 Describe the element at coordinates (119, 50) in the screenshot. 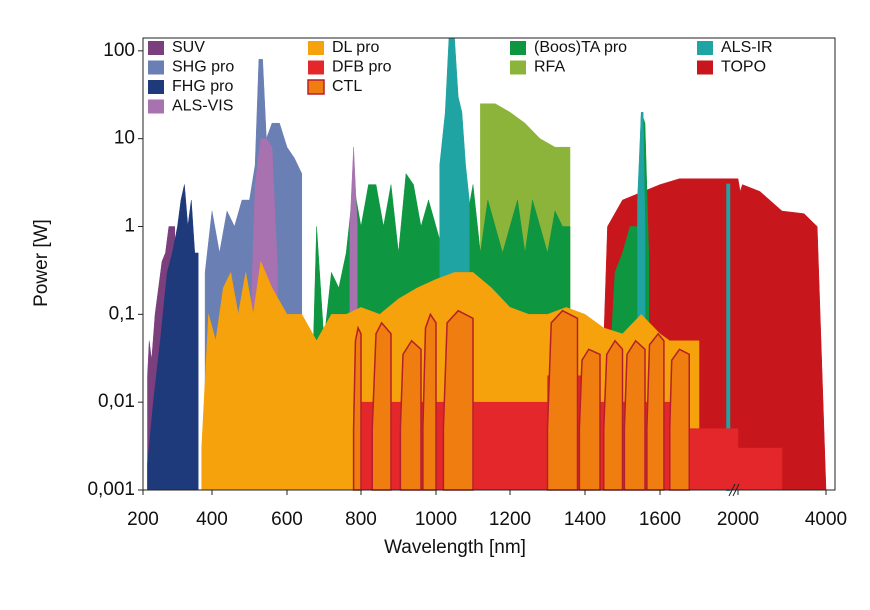

I see `y-tick-label: 100` at that location.